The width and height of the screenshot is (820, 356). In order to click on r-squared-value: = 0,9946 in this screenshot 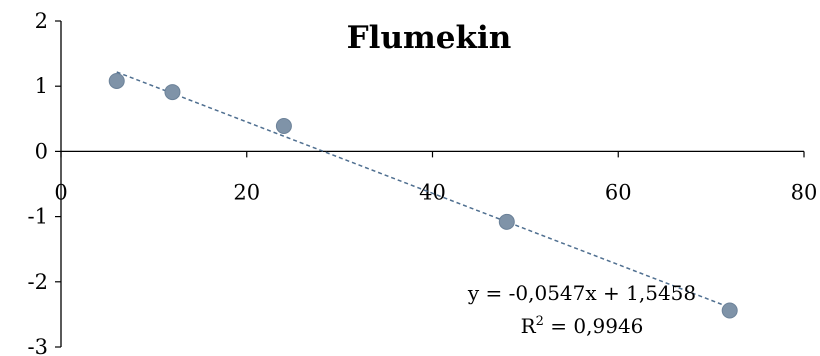, I will do `click(593, 326)`.